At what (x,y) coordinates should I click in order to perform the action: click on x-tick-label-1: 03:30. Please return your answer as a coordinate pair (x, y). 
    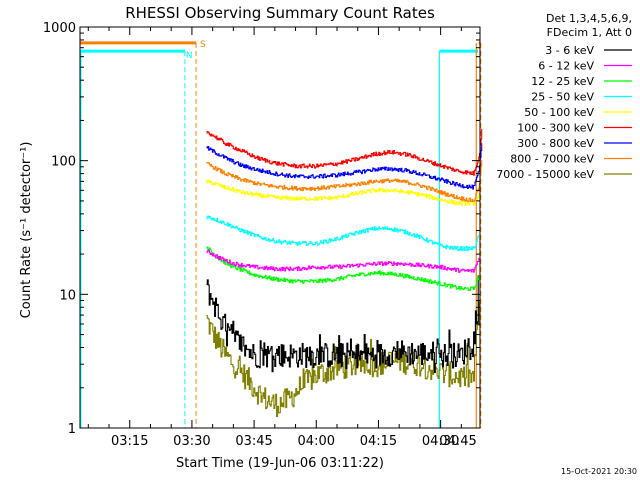
    Looking at the image, I should click on (191, 441).